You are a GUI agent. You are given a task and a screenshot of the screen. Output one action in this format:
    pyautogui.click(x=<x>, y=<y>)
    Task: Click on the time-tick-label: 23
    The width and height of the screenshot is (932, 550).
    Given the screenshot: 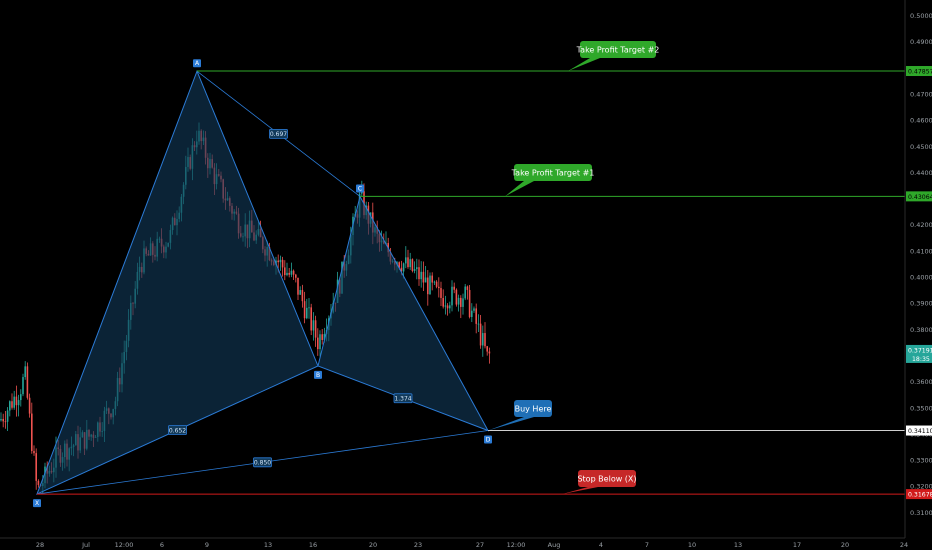 What is the action you would take?
    pyautogui.click(x=418, y=545)
    